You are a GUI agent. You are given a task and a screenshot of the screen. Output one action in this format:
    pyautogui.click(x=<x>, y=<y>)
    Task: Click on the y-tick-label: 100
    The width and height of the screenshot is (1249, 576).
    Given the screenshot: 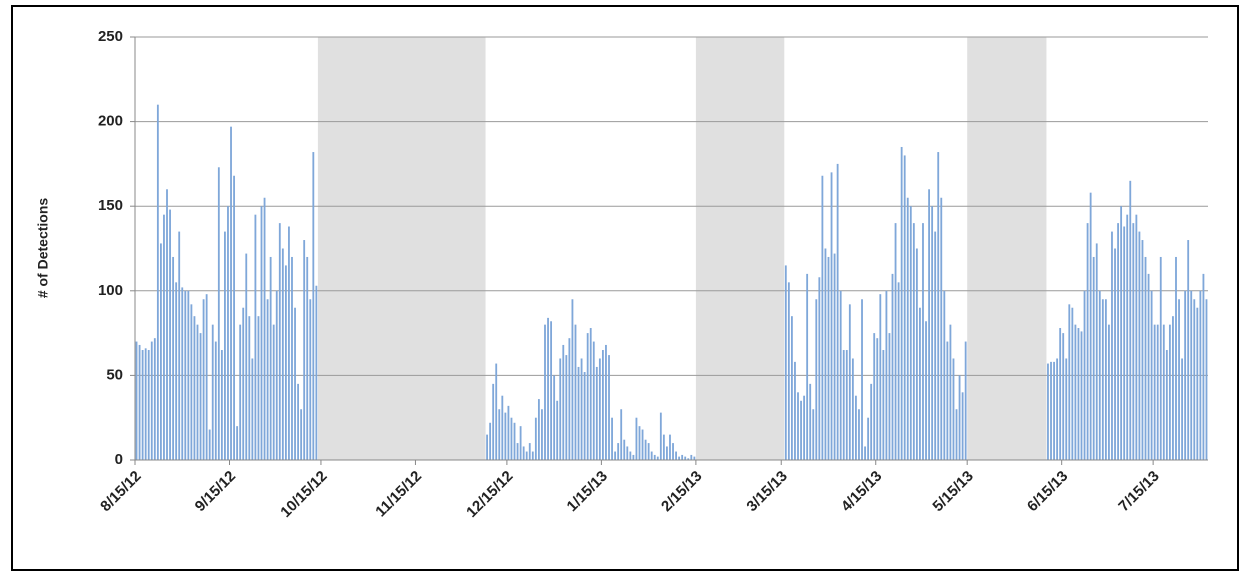 What is the action you would take?
    pyautogui.click(x=110, y=290)
    